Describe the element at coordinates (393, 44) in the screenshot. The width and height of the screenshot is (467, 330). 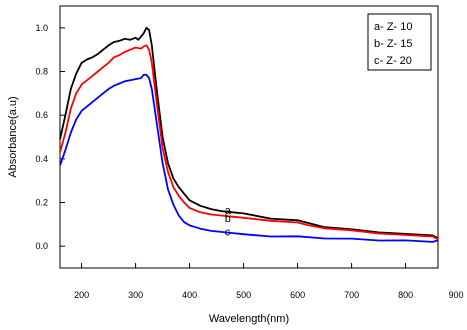
I see `legend-entry-b: b- Z- 15` at that location.